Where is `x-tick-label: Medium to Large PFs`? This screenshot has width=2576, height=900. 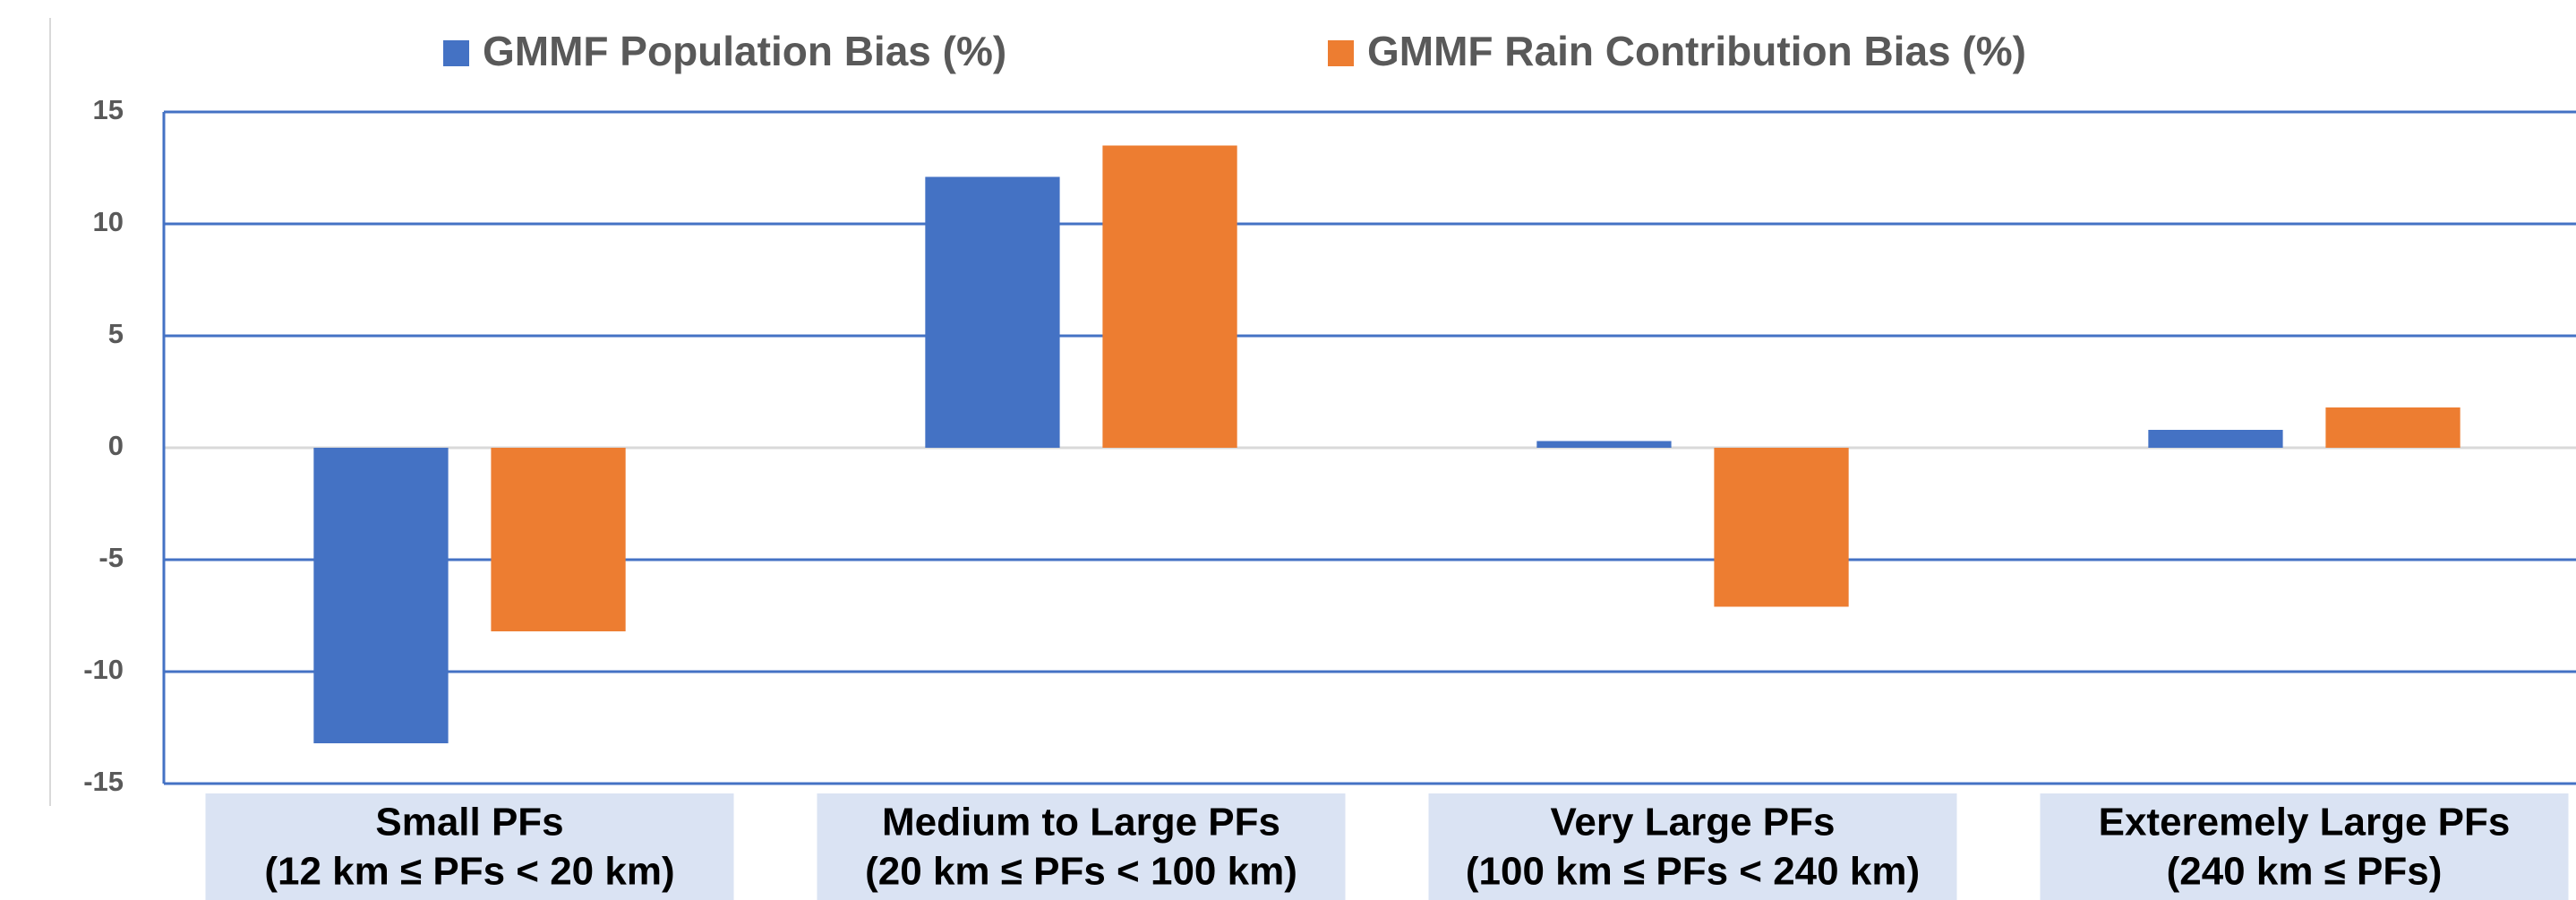 x-tick-label: Medium to Large PFs is located at coordinates (1081, 823).